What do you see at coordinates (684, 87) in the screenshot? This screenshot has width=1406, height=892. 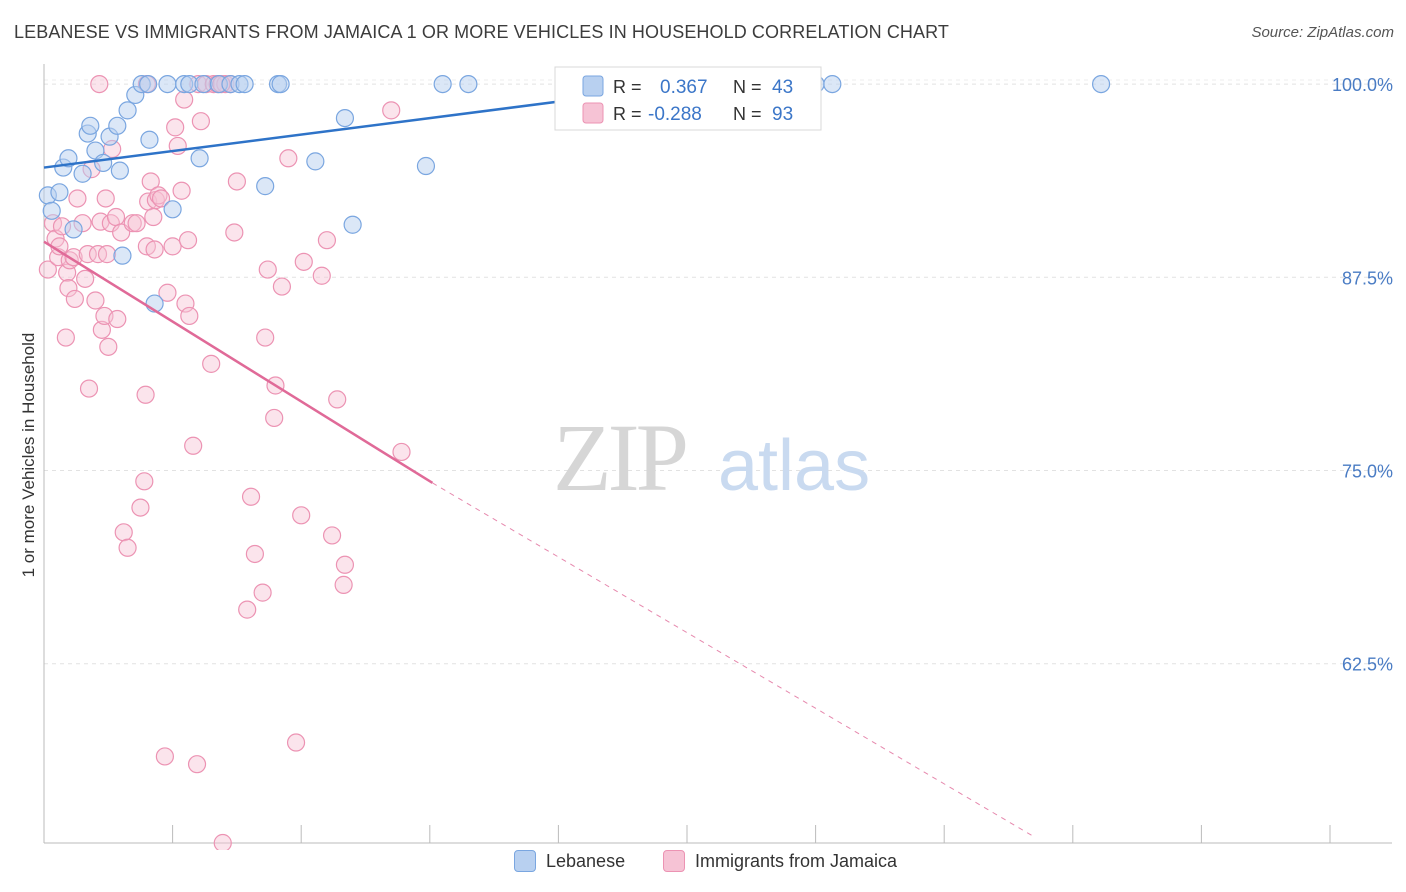 I see `legend-r-value-lebanese: 0.367` at bounding box center [684, 87].